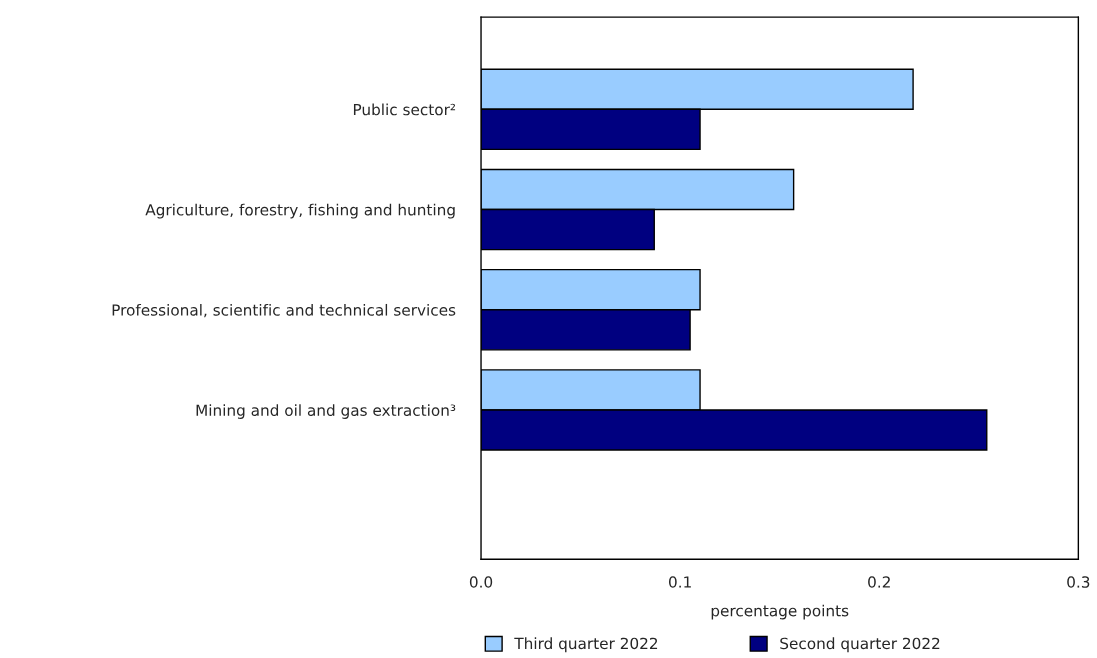 The height and width of the screenshot is (658, 1097). Describe the element at coordinates (284, 310) in the screenshot. I see `y-tick-label: Professional, scientific and technical services` at that location.